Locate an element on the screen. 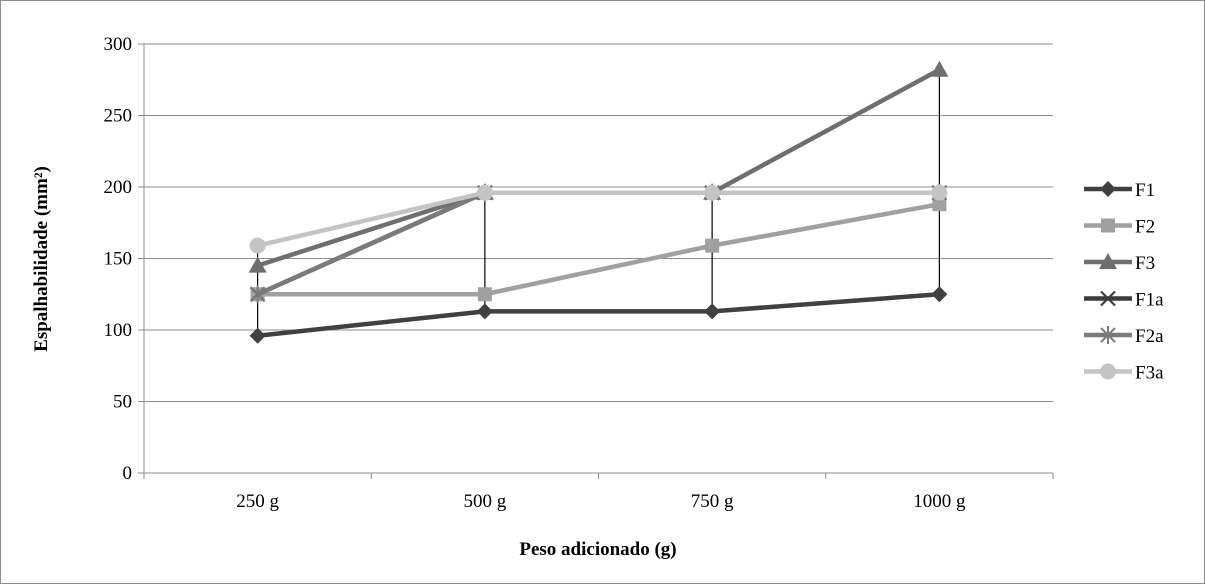  legend-marker-f2 is located at coordinates (1108, 225).